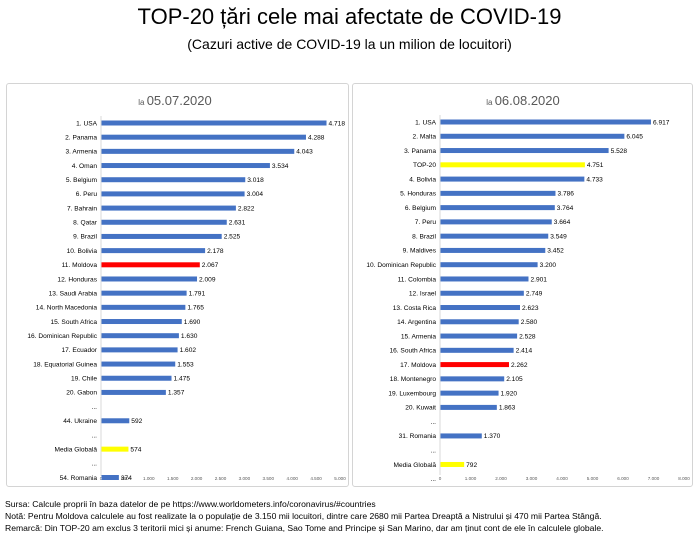 Image resolution: width=699 pixels, height=538 pixels. What do you see at coordinates (85, 223) in the screenshot?
I see `chart1-category-label: 8. Qatar` at bounding box center [85, 223].